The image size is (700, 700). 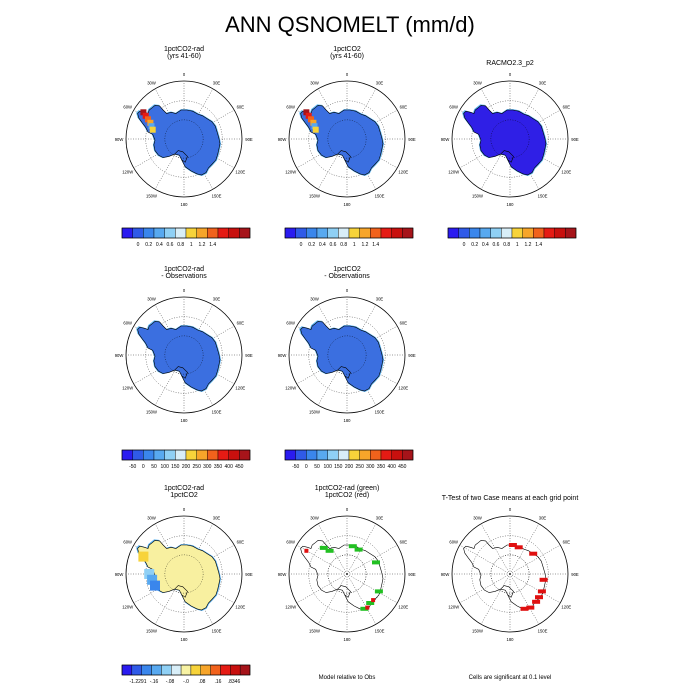 I want to click on antarctica-landmass, so click(x=342, y=140).